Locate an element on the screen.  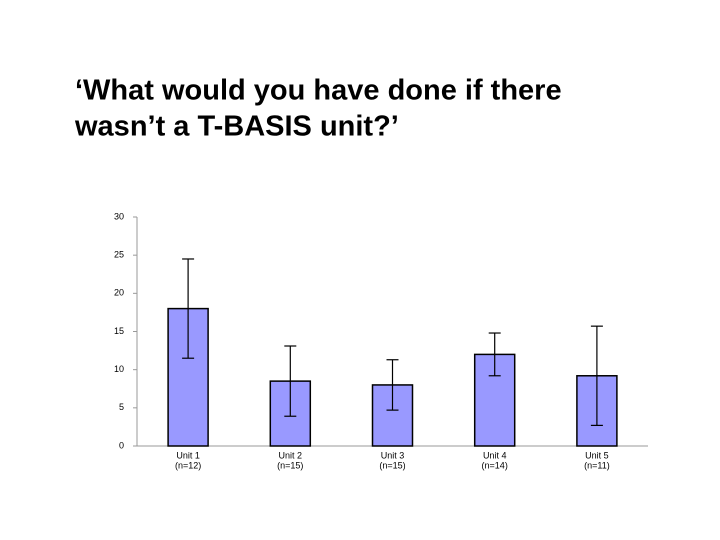
y-tick-label: 10 is located at coordinates (119, 369).